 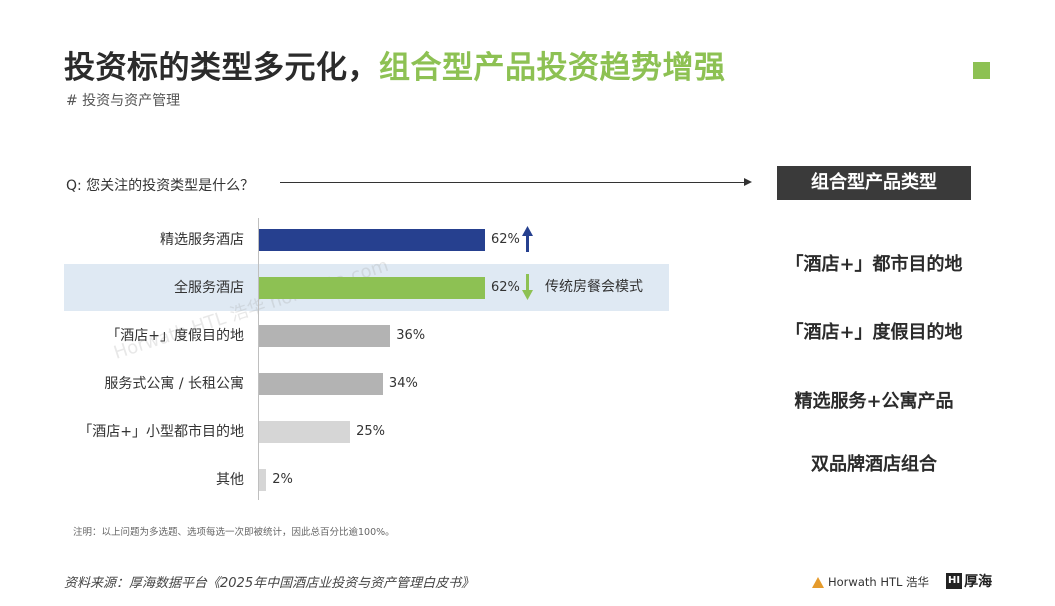 What do you see at coordinates (874, 264) in the screenshot?
I see `right-panel-item: 「酒店+」都市目的地` at bounding box center [874, 264].